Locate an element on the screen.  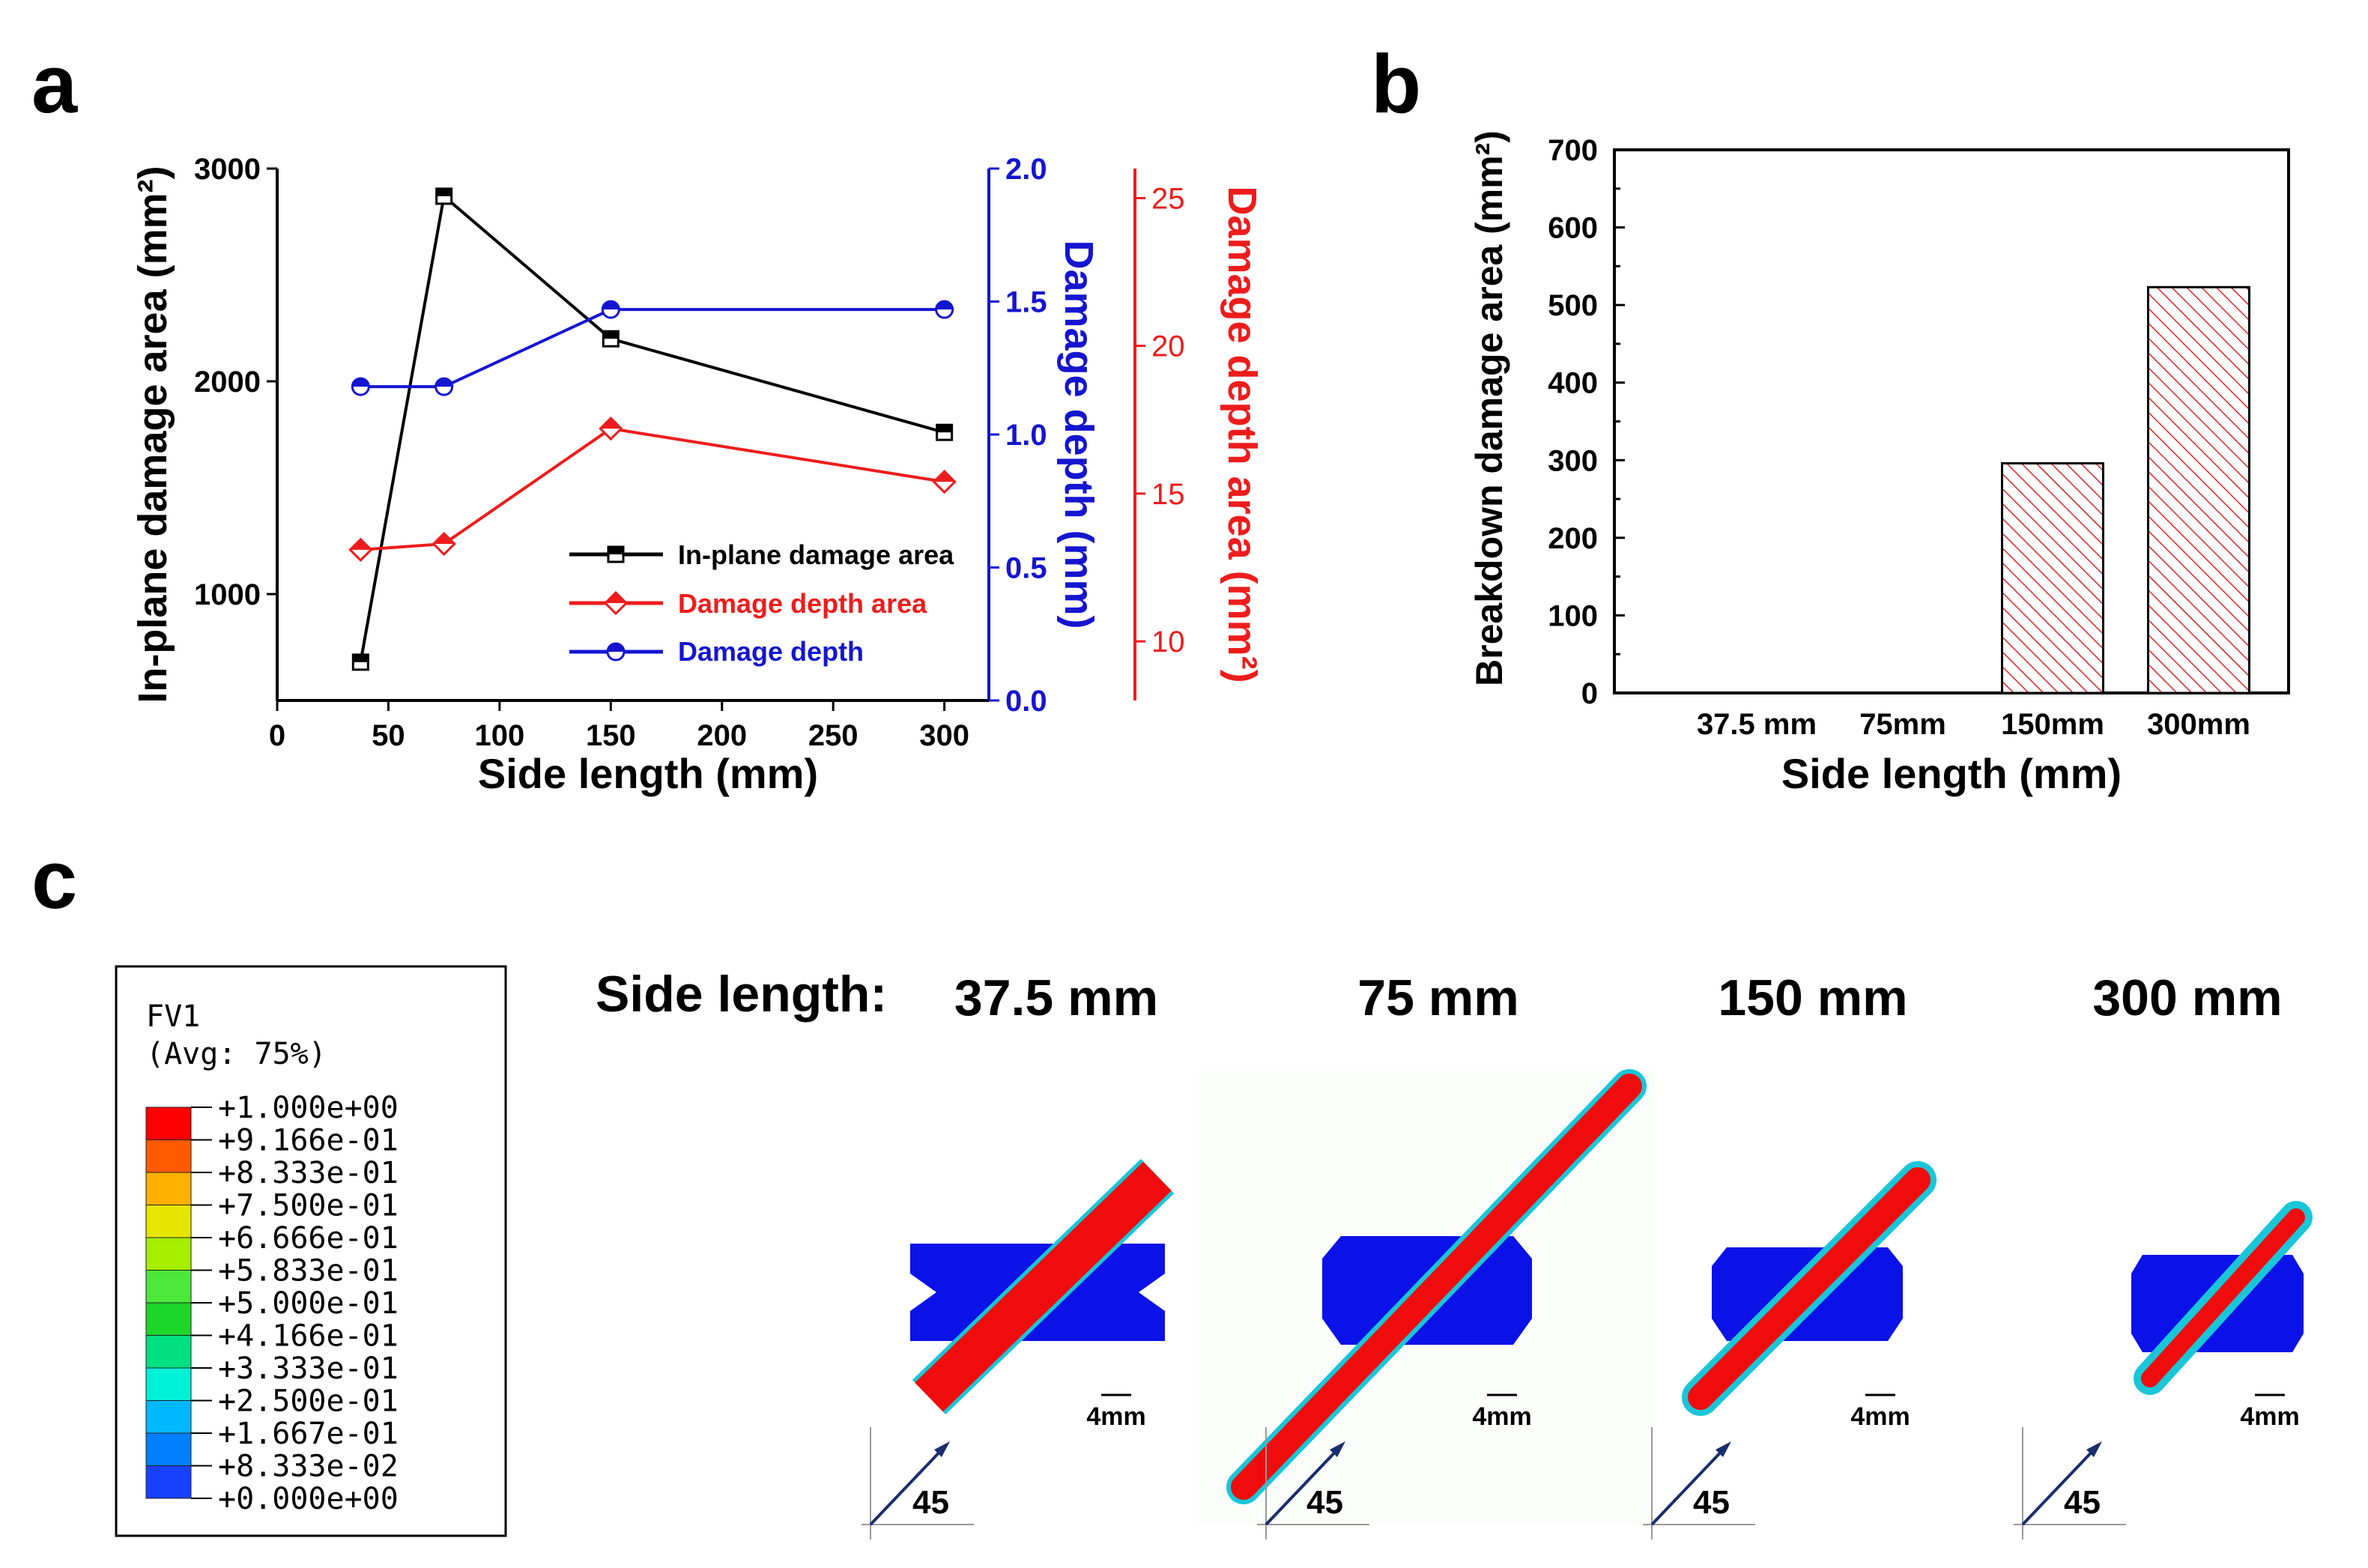
a-point-inplane-2-fill is located at coordinates (611, 335).